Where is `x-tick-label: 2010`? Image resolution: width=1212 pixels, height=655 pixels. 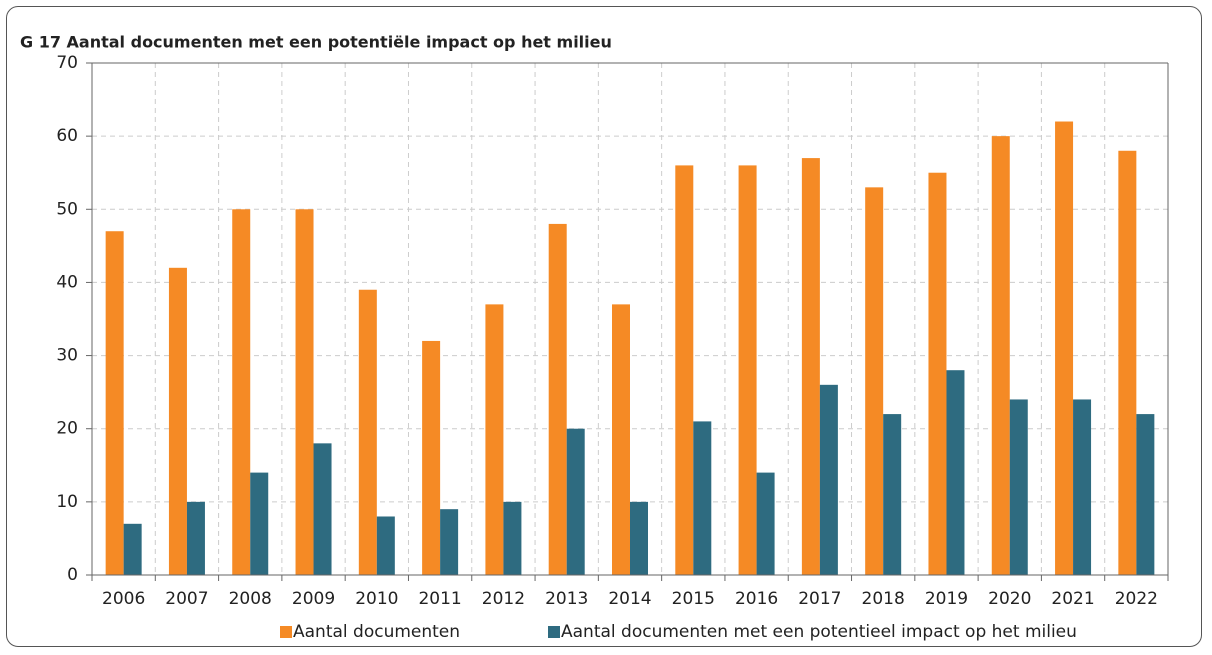
x-tick-label: 2010 is located at coordinates (376, 599).